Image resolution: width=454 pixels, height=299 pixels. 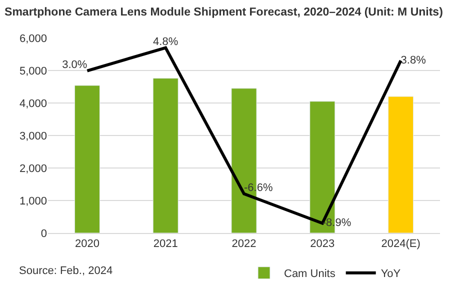 What do you see at coordinates (33, 168) in the screenshot?
I see `y-tick-label: 2,000` at bounding box center [33, 168].